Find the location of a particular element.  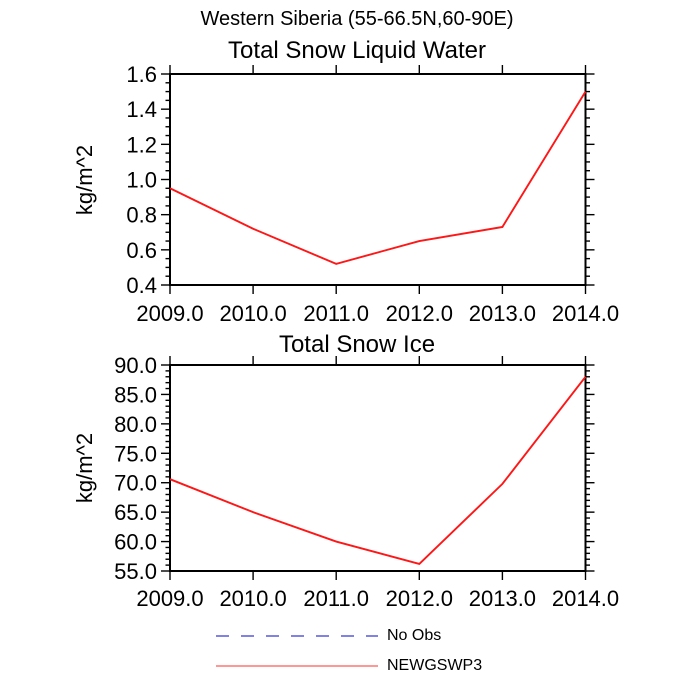

y-tick-label: 1.0 is located at coordinates (141, 180).